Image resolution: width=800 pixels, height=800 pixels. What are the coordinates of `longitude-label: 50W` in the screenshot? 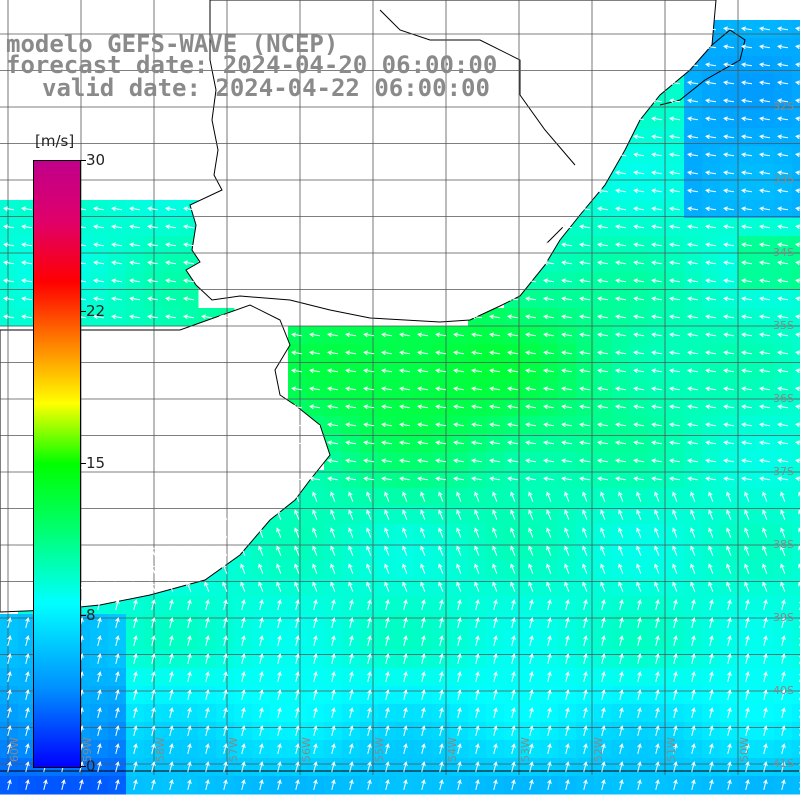 It's located at (744, 749).